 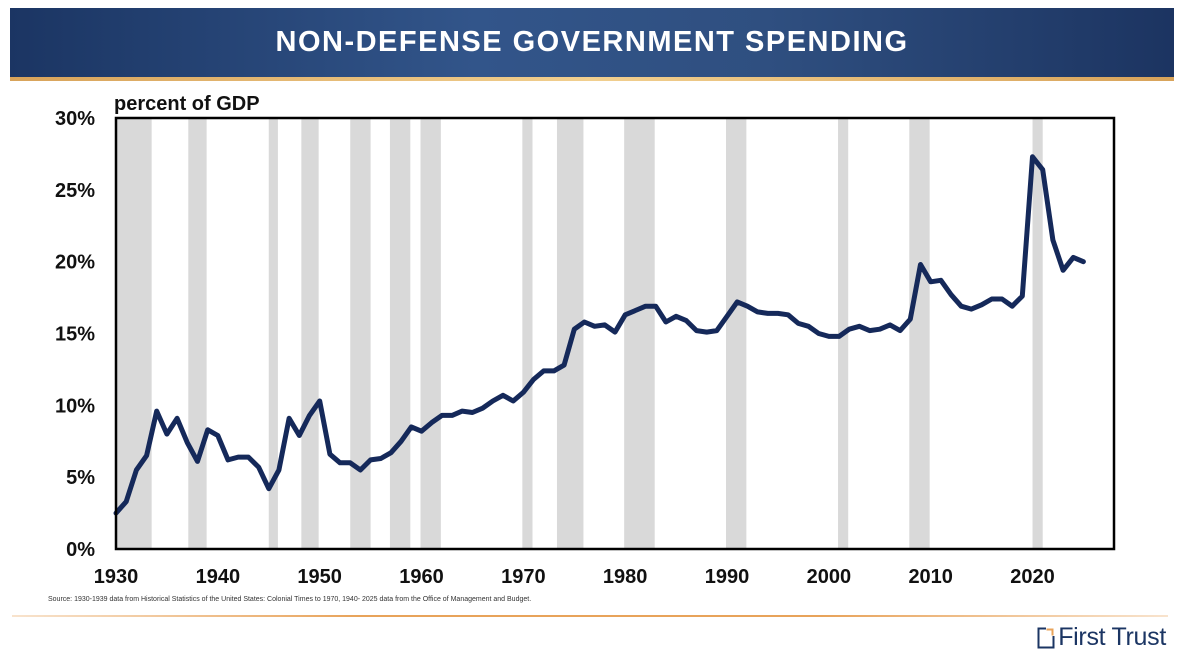 I want to click on chart-title: NON-DEFENSE GOVERNMENT SPENDING, so click(x=592, y=42).